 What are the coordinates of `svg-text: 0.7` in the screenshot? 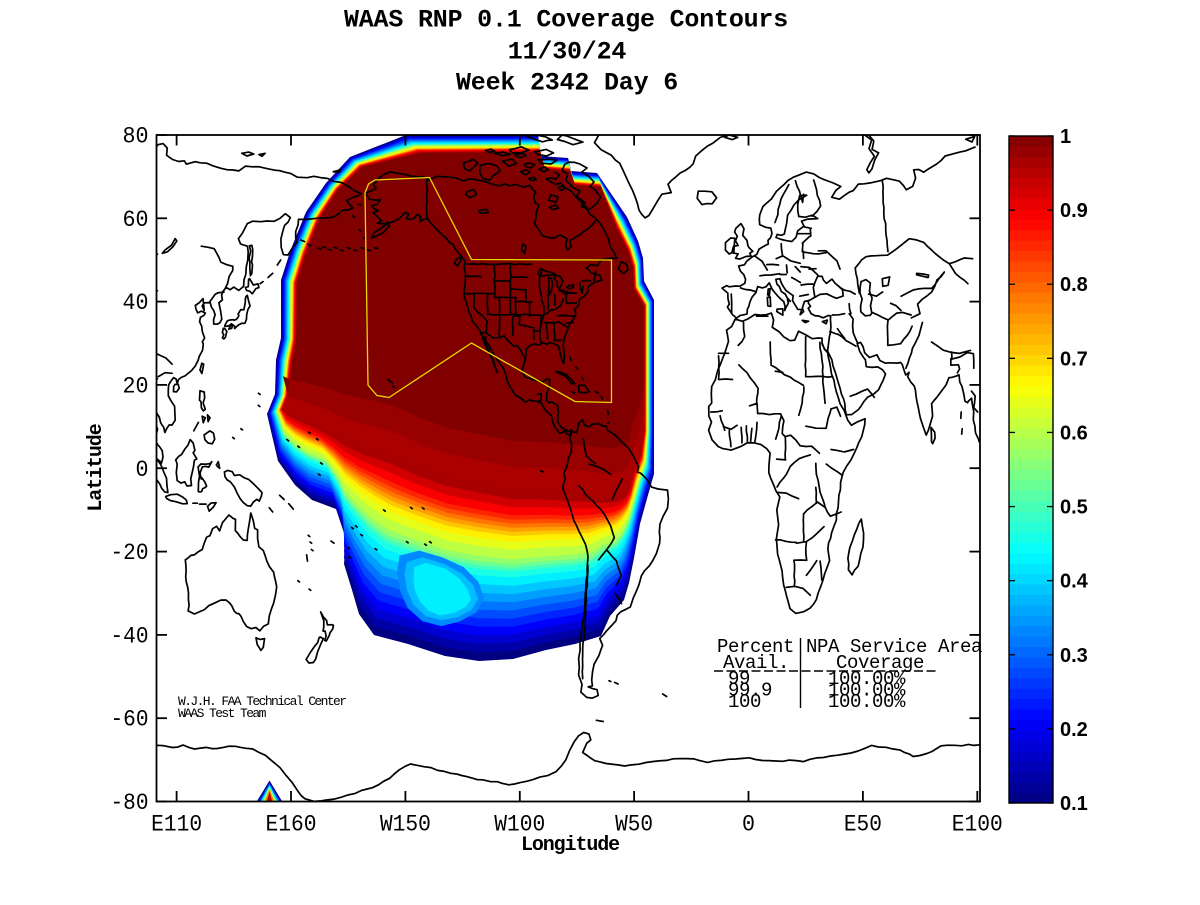 It's located at (1074, 359).